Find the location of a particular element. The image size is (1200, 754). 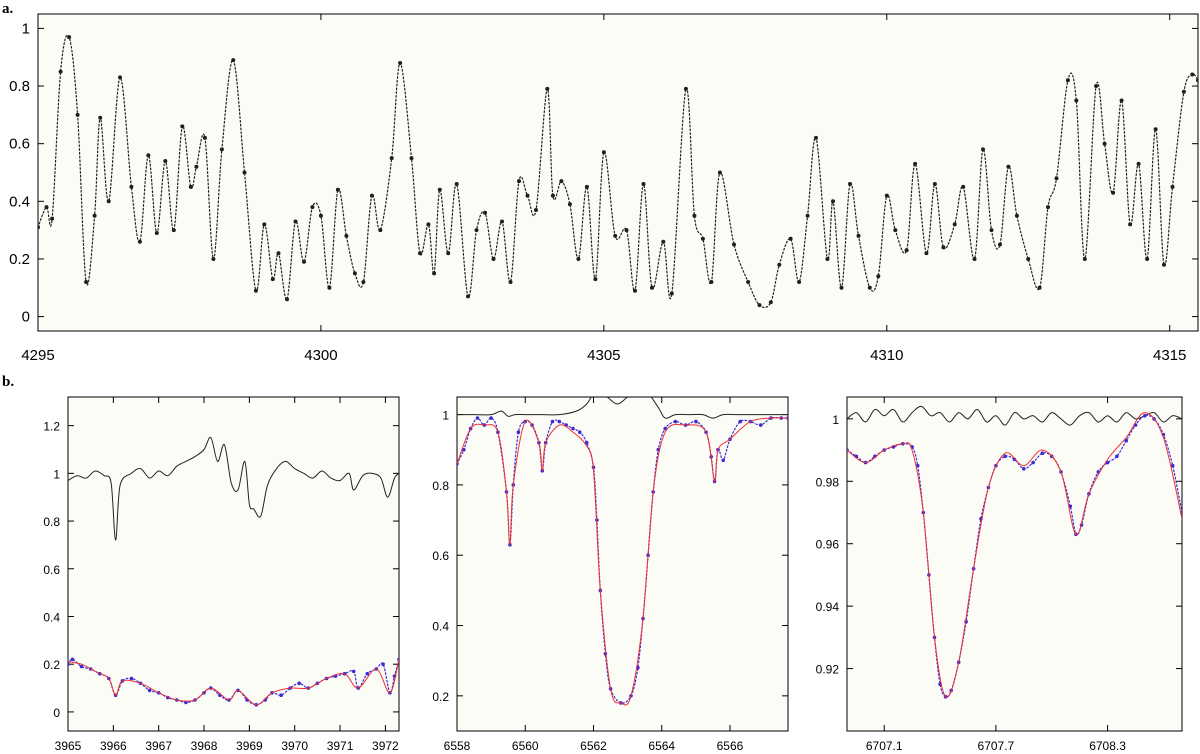

x-tick-label-b2: 6564 is located at coordinates (661, 746).